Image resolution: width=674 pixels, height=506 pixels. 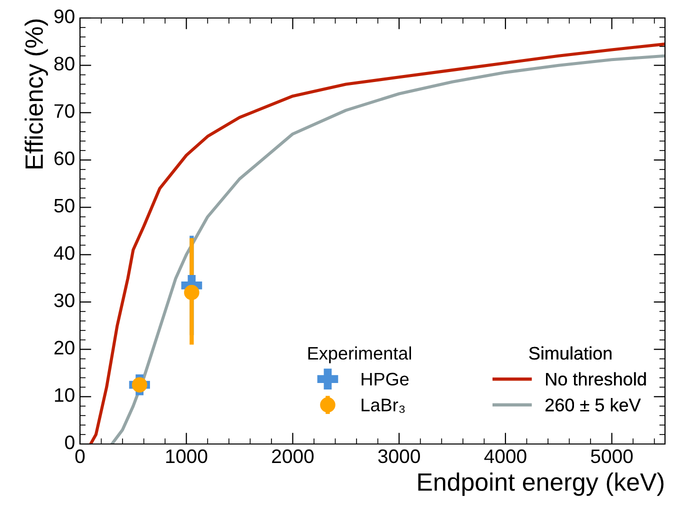 I want to click on annotation: Experimental, so click(x=360, y=355).